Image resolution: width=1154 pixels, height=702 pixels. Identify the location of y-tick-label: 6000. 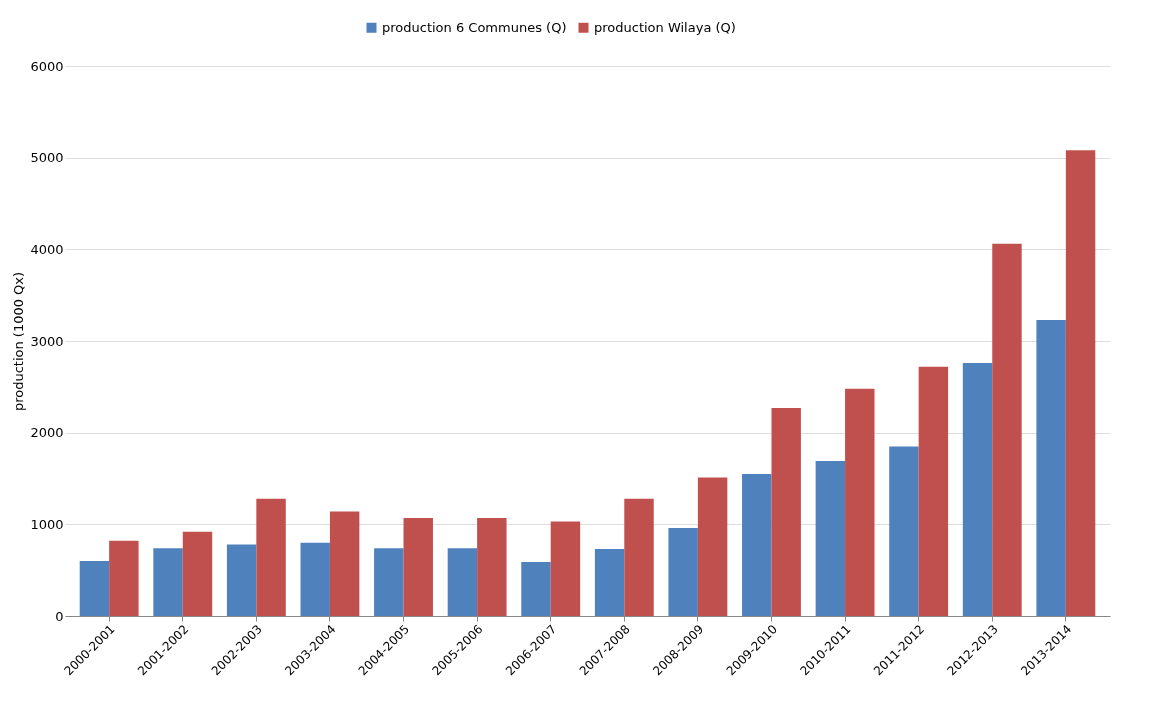
(47, 66).